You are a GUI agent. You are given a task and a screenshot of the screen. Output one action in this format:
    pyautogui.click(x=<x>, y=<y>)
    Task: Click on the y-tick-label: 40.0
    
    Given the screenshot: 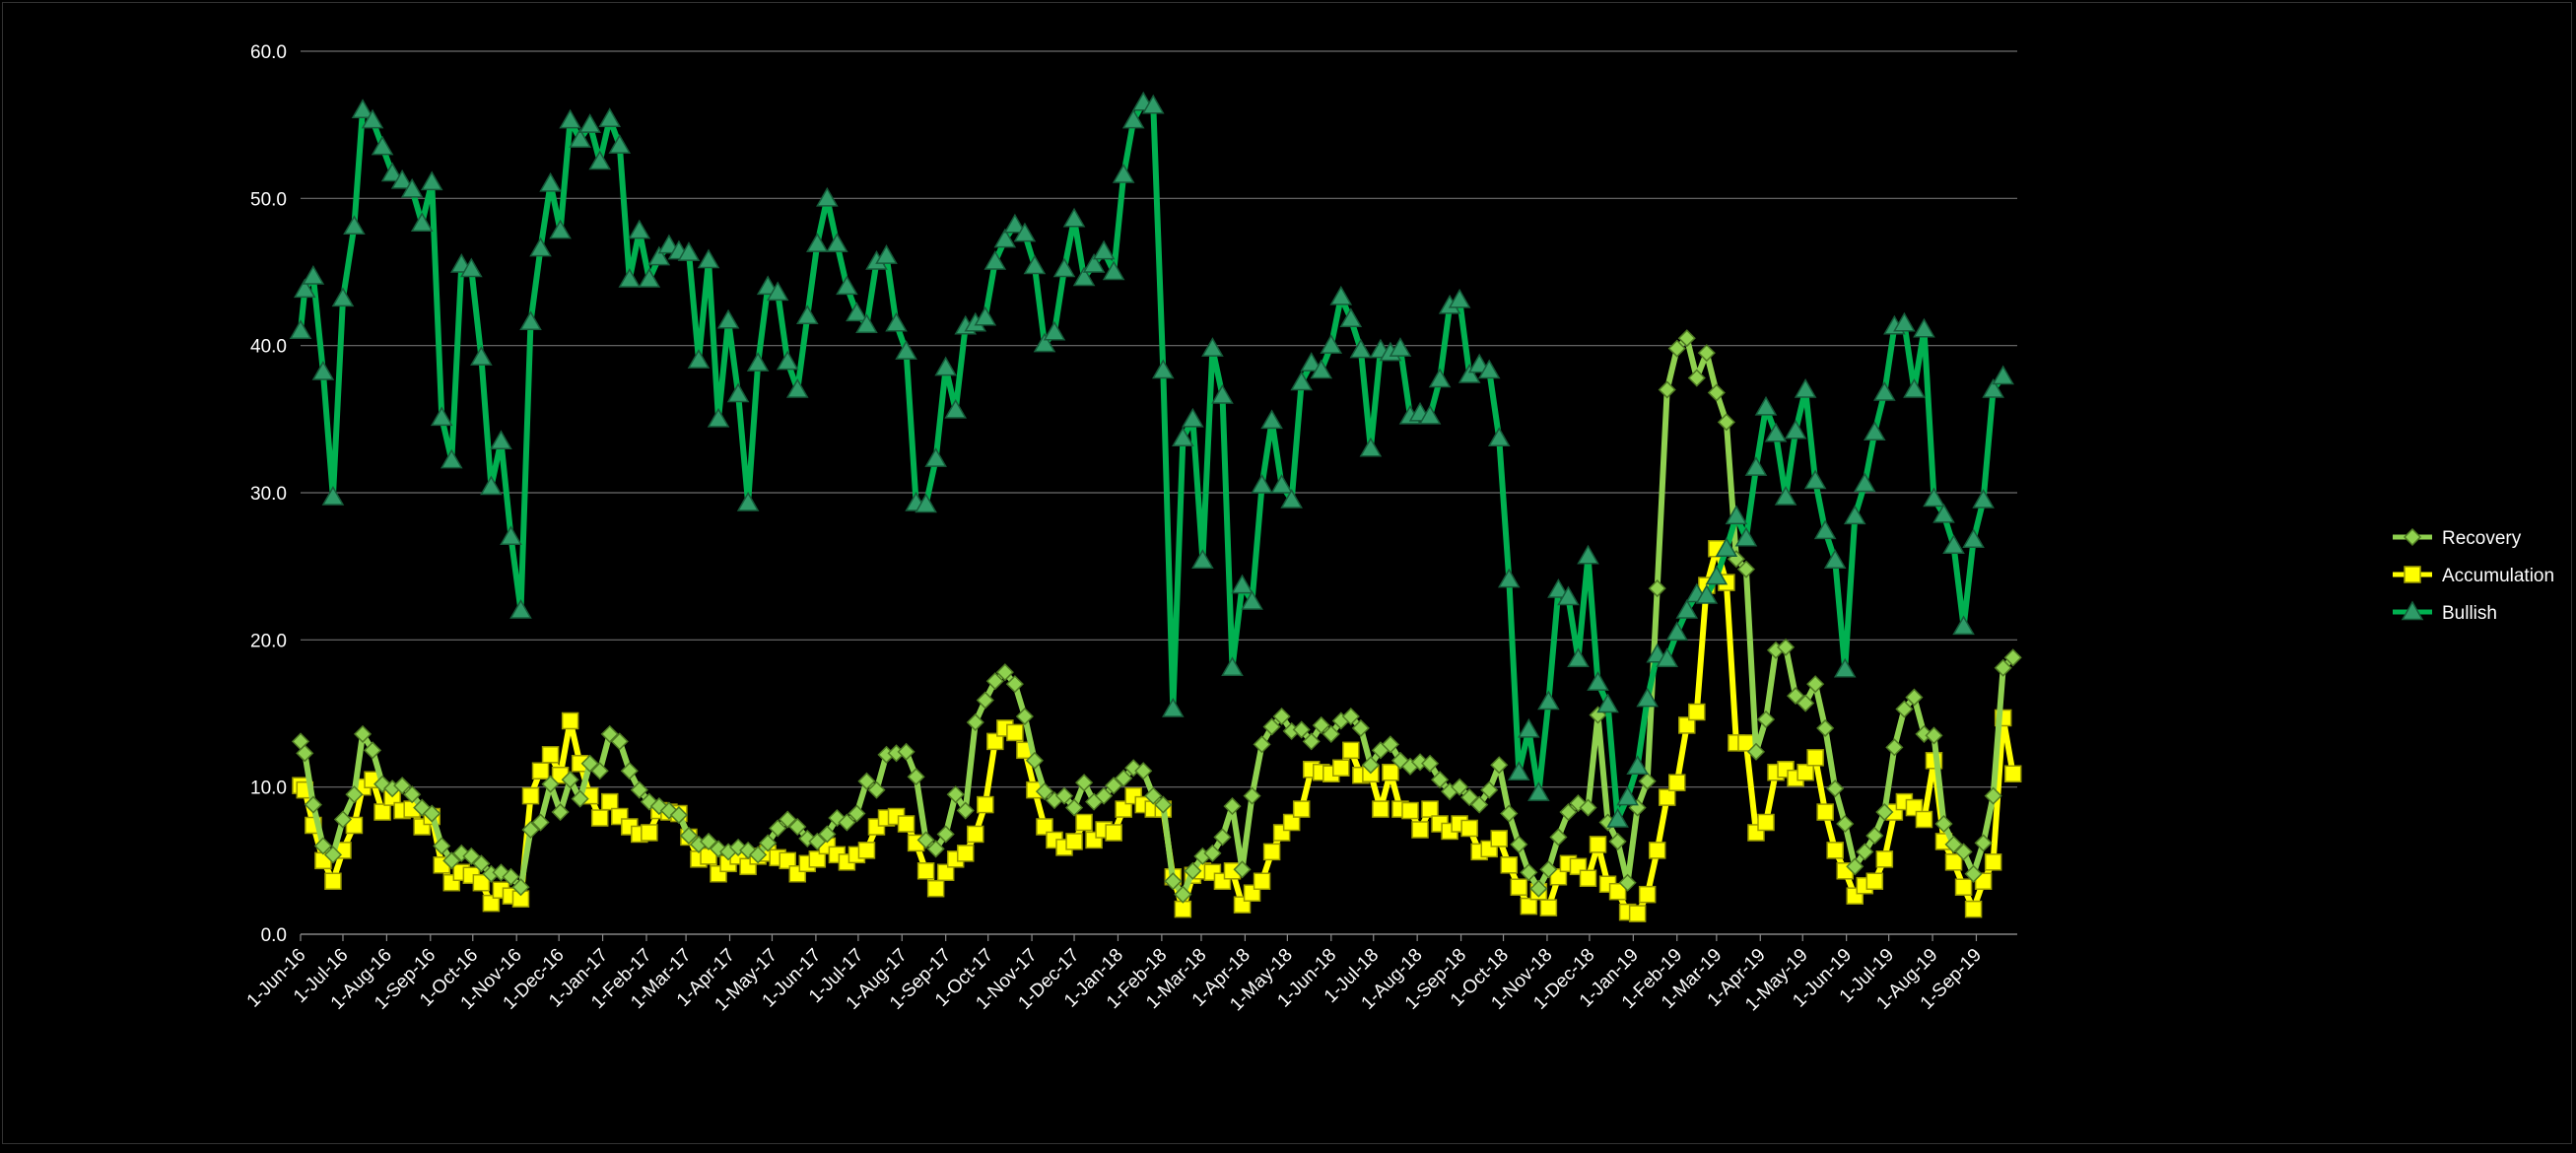 What is the action you would take?
    pyautogui.click(x=268, y=348)
    